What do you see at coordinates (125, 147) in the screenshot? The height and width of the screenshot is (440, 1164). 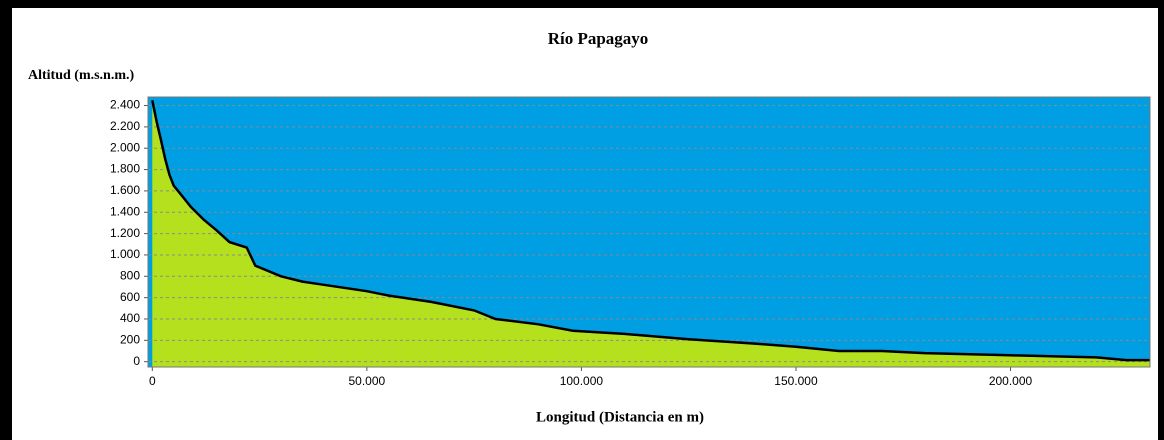 I see `y-tick-label: 2.000` at bounding box center [125, 147].